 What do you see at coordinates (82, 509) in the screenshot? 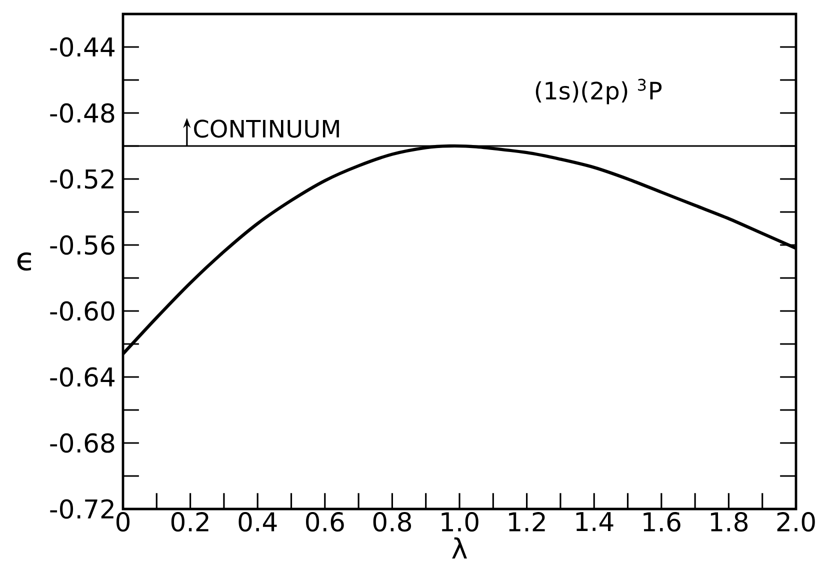
I see `y-tick-label: -0.72` at bounding box center [82, 509].